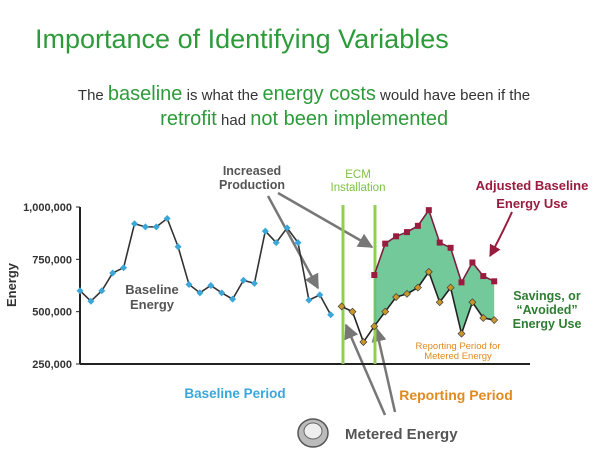 This screenshot has height=453, width=600. Describe the element at coordinates (188, 119) in the screenshot. I see `subtitle-keyword: retrofit` at that location.